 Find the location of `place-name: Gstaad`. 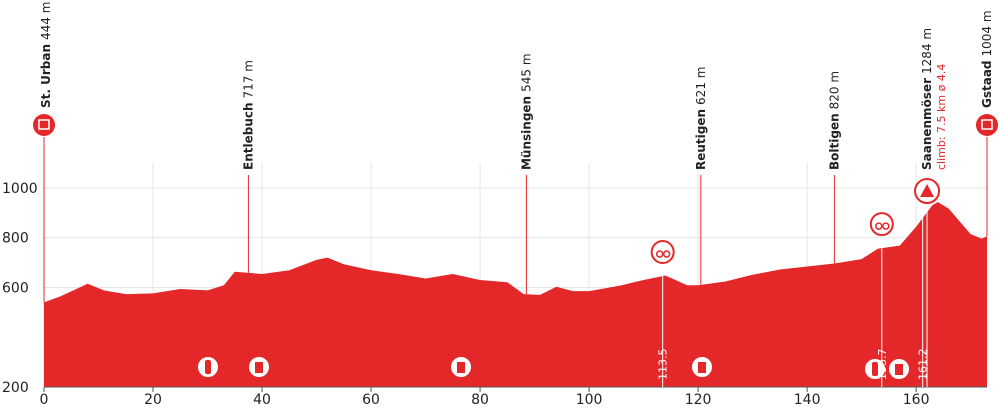

place-name: Gstaad is located at coordinates (987, 84).